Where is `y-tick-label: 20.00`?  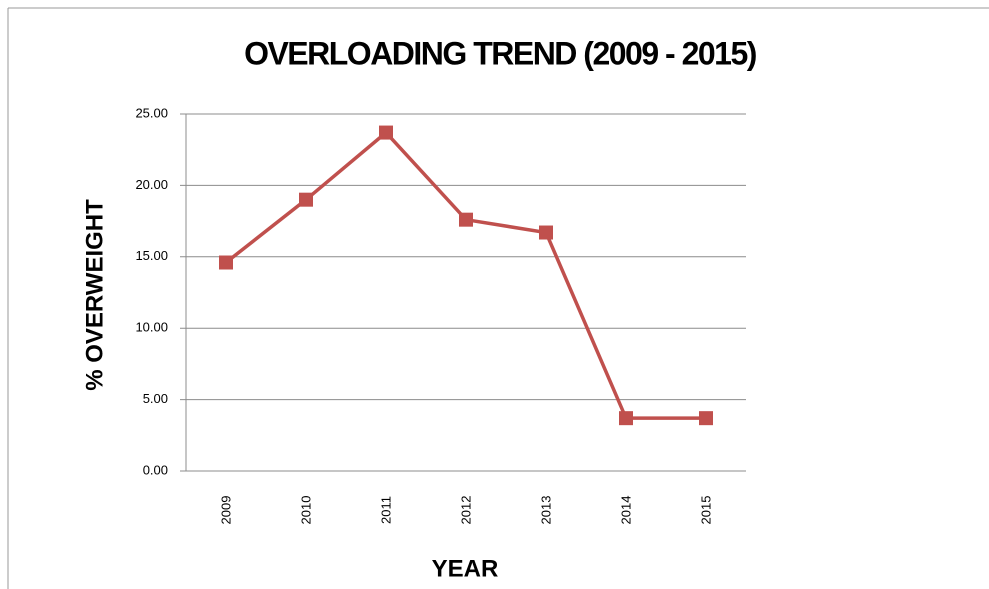 y-tick-label: 20.00 is located at coordinates (151, 184).